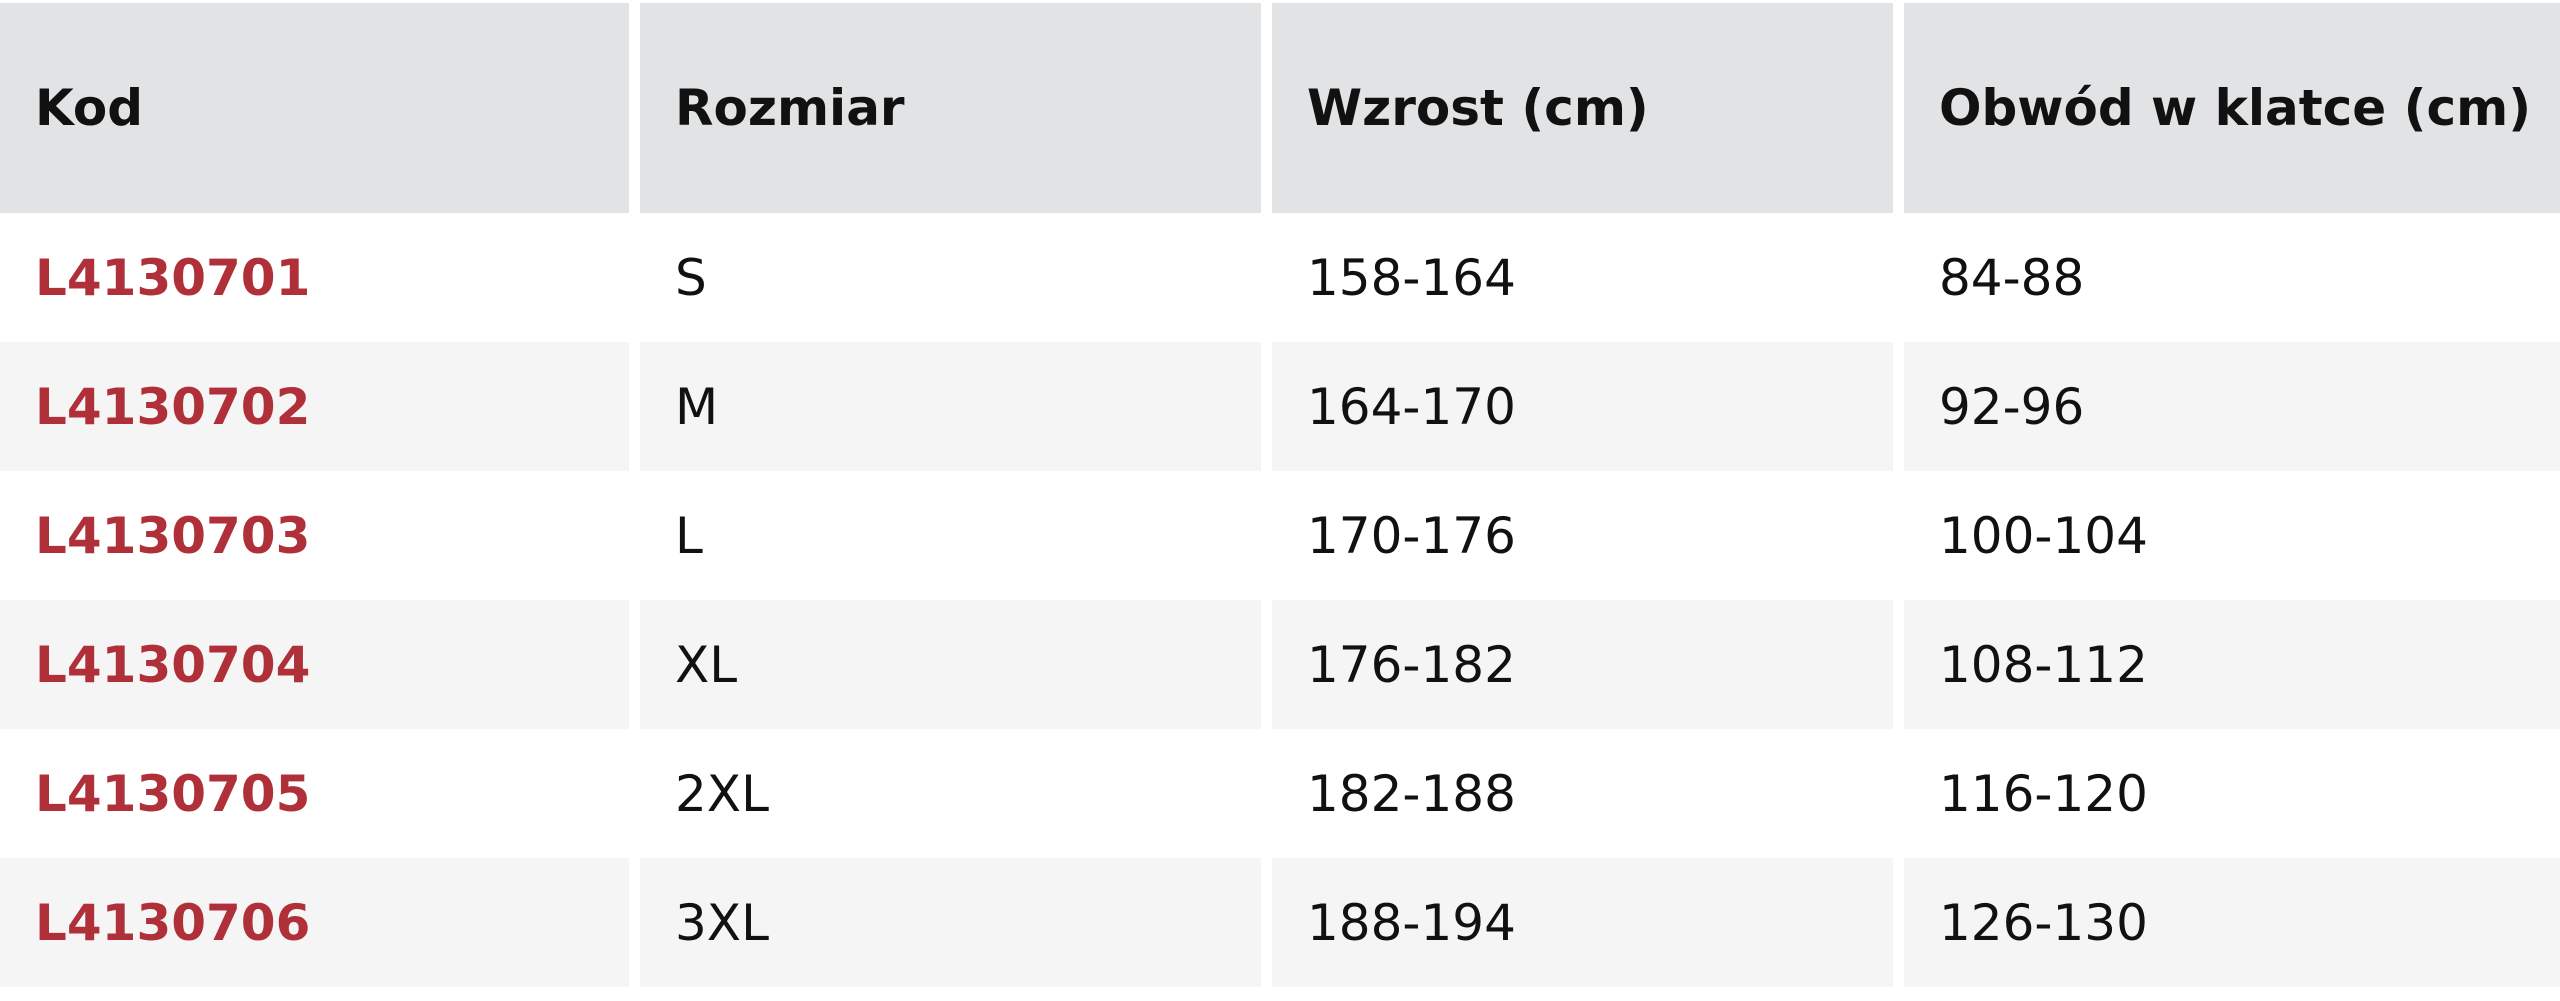 The height and width of the screenshot is (1001, 2560). I want to click on cell-chest: 92-96, so click(2232, 406).